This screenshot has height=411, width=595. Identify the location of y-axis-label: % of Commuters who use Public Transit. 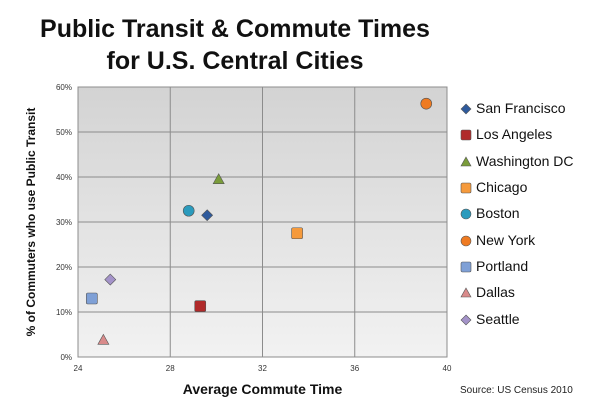
(31, 222).